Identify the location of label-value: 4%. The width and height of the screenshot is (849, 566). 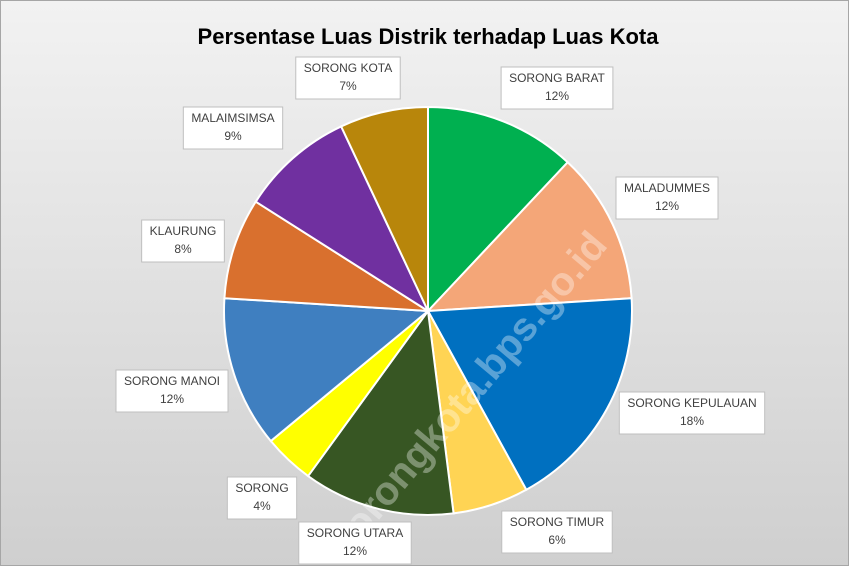
(262, 506).